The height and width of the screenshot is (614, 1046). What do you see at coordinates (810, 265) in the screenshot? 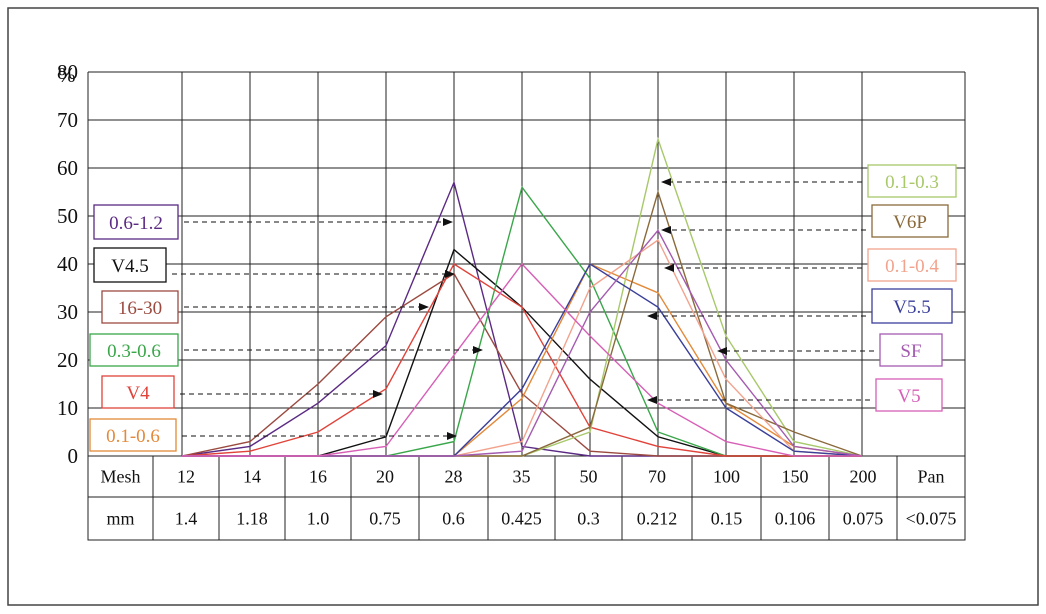
I see `legend-entry-0.1-0.4: 0.1-0.4` at bounding box center [810, 265].